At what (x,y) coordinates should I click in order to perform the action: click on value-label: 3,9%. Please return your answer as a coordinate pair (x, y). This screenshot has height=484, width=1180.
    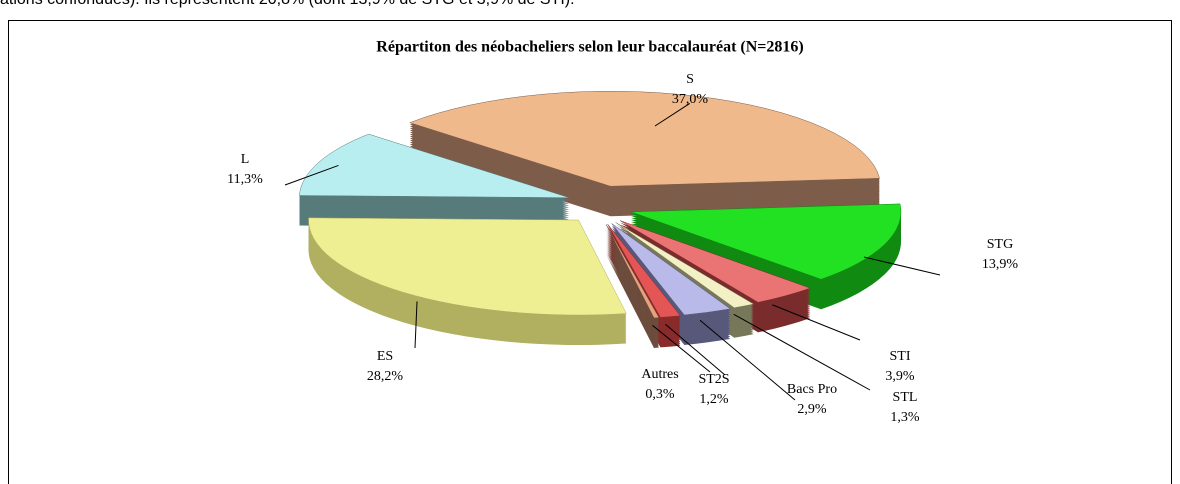
    Looking at the image, I should click on (900, 376).